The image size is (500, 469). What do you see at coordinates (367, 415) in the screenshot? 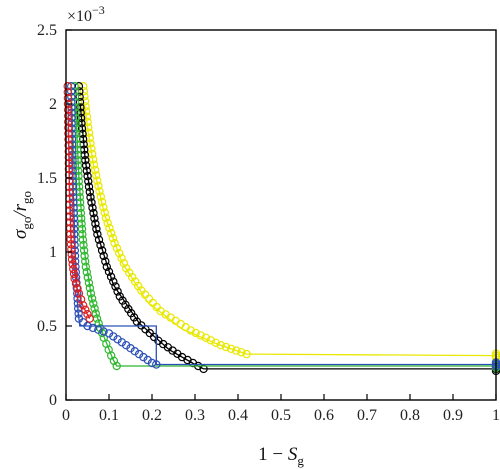
I see `x-tick-label: 0.7` at bounding box center [367, 415].